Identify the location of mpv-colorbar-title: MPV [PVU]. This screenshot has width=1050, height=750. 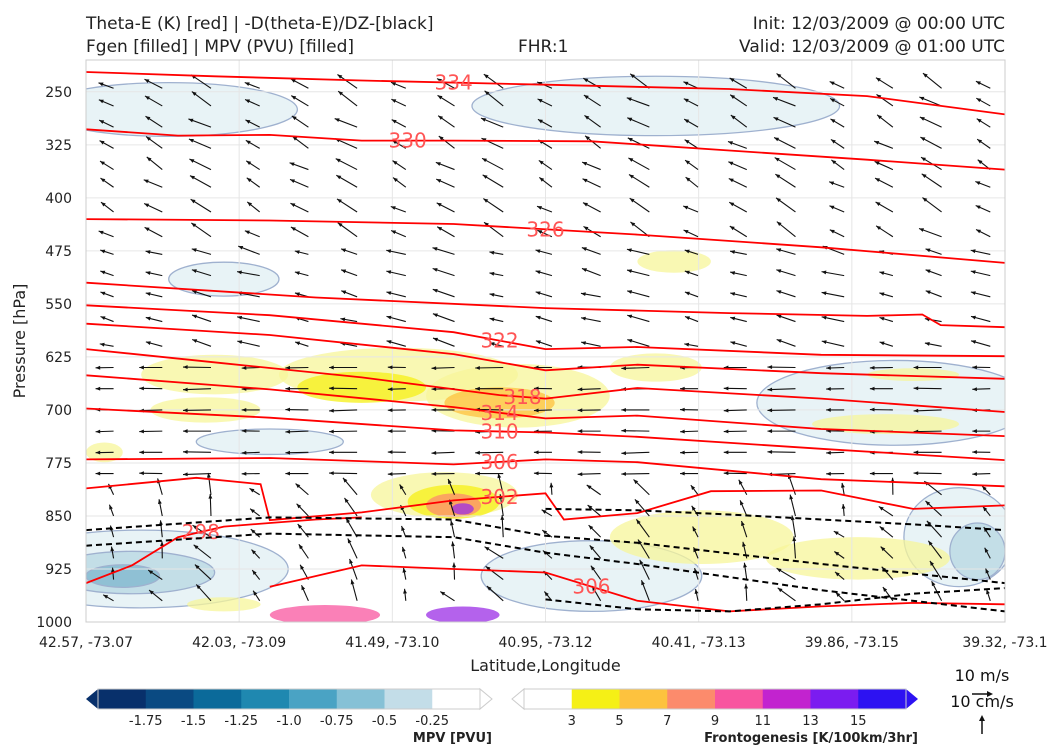
(452, 738).